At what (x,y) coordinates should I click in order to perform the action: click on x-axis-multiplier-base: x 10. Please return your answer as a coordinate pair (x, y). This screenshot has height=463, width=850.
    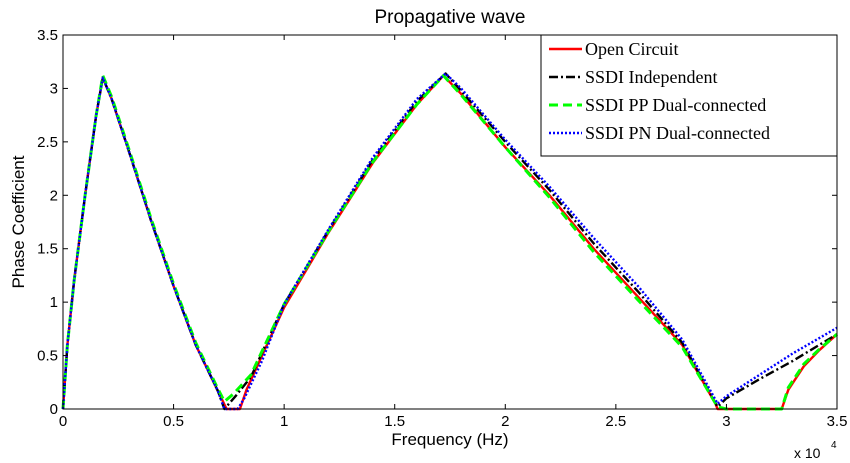
    Looking at the image, I should click on (807, 453).